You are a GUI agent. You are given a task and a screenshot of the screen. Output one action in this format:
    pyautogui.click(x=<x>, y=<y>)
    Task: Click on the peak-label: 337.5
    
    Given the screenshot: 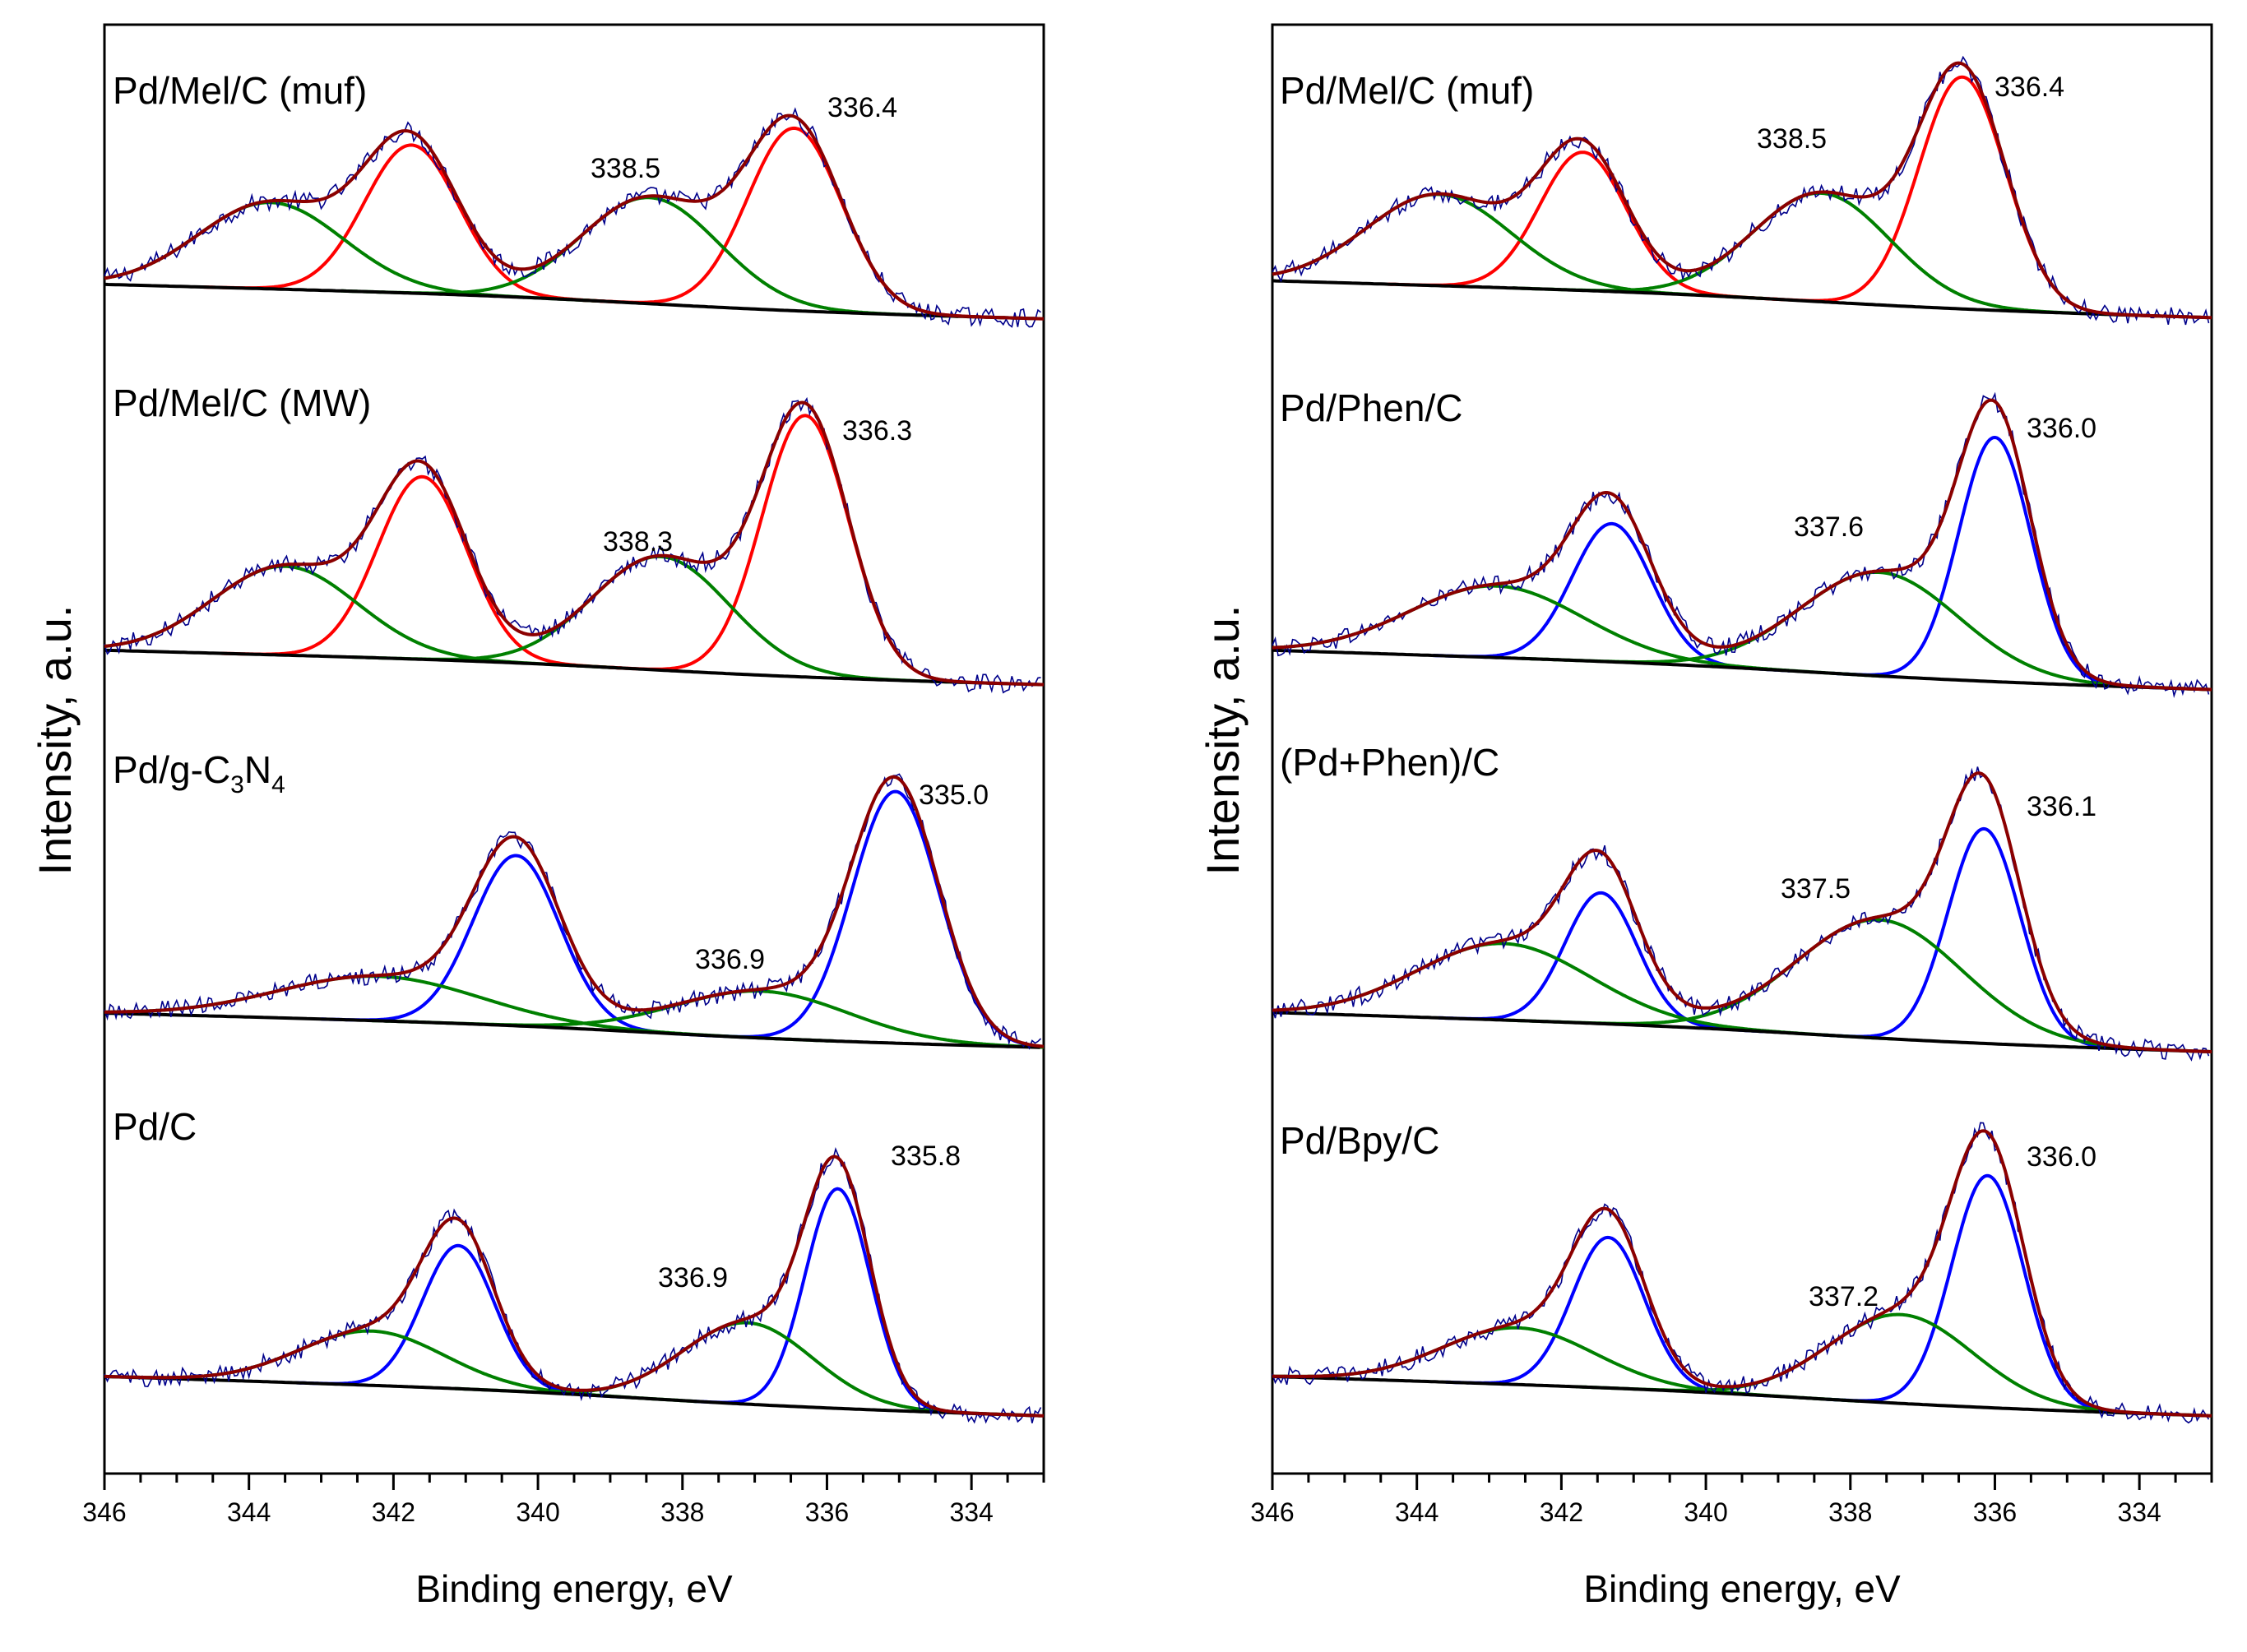 What is the action you would take?
    pyautogui.click(x=1816, y=889)
    